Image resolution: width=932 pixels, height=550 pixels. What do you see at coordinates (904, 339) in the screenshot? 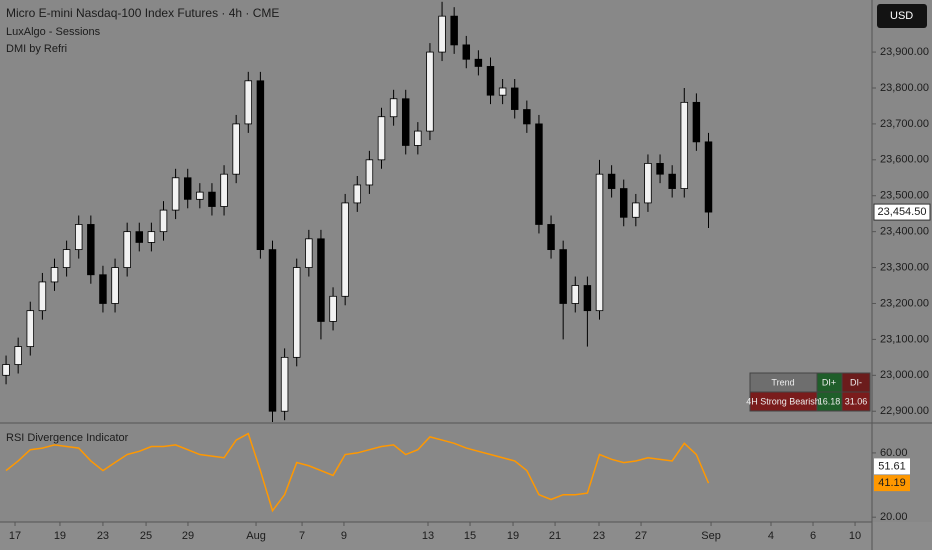
I see `y-tick-label: 23,100.00` at bounding box center [904, 339].